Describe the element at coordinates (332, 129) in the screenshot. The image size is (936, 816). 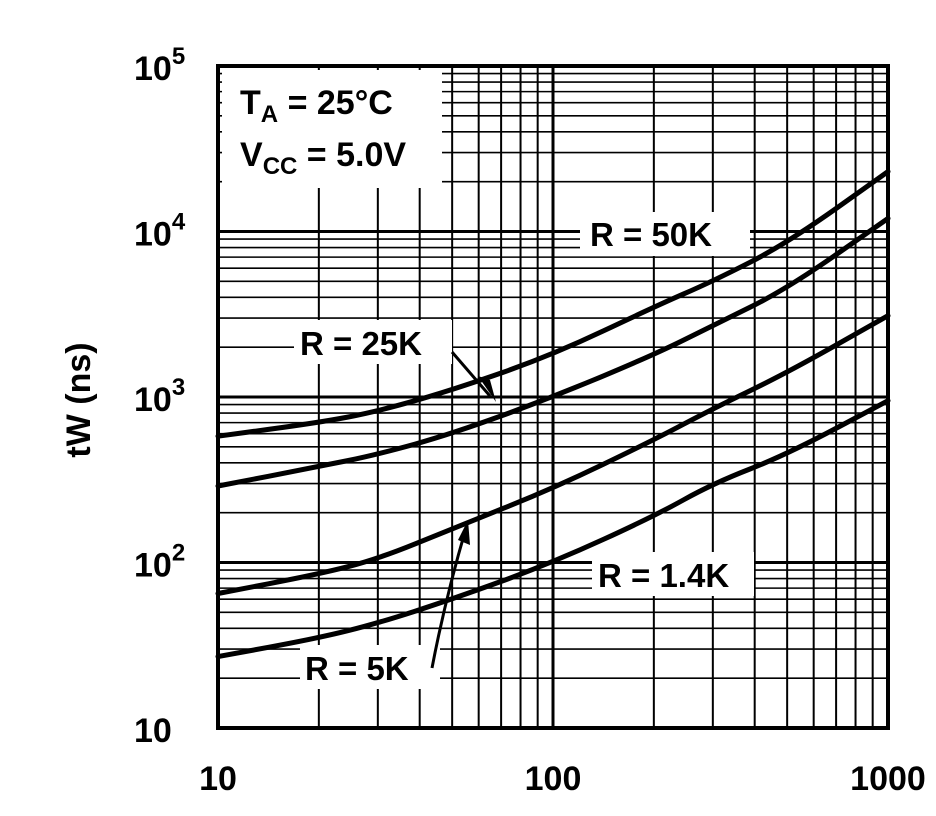
I see `conditions-box` at that location.